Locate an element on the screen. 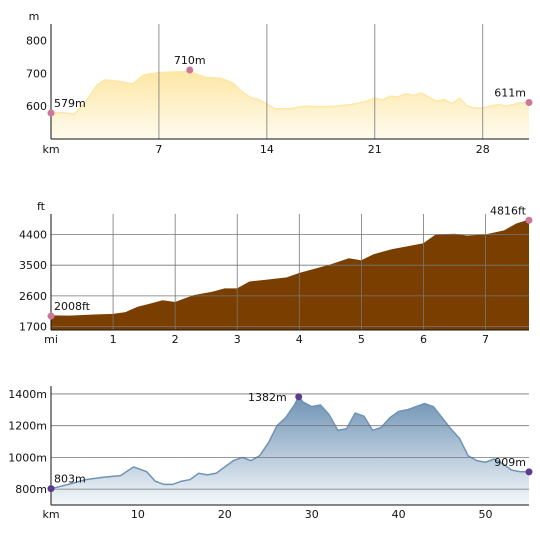 The width and height of the screenshot is (540, 540). elevation-data-label: 803m is located at coordinates (70, 479).